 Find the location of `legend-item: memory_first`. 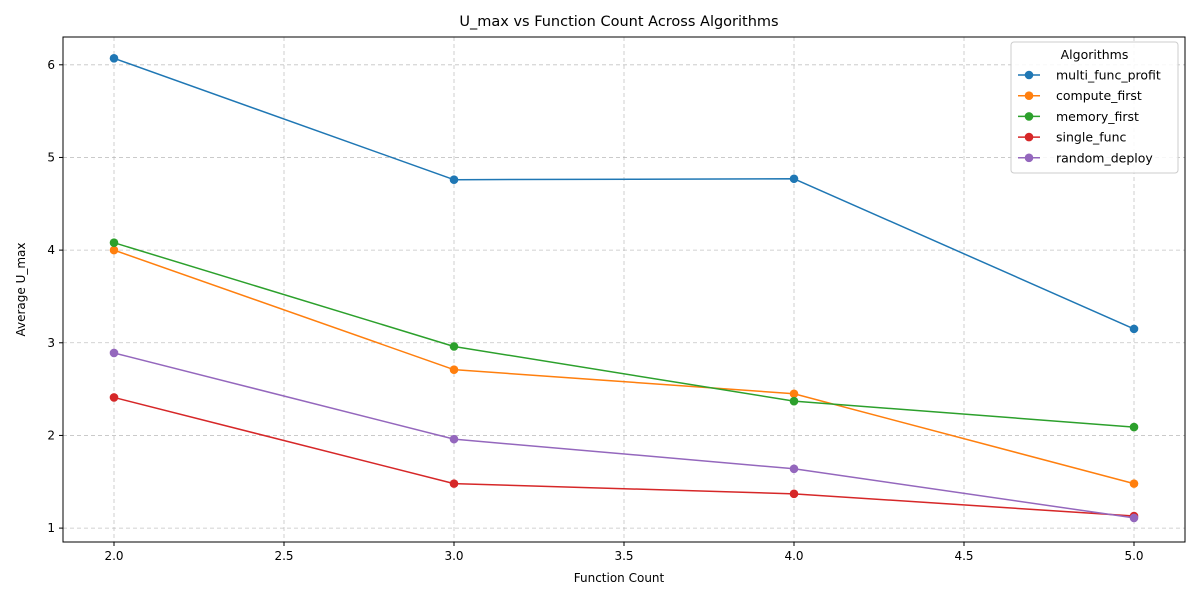

legend-item: memory_first is located at coordinates (1078, 116).